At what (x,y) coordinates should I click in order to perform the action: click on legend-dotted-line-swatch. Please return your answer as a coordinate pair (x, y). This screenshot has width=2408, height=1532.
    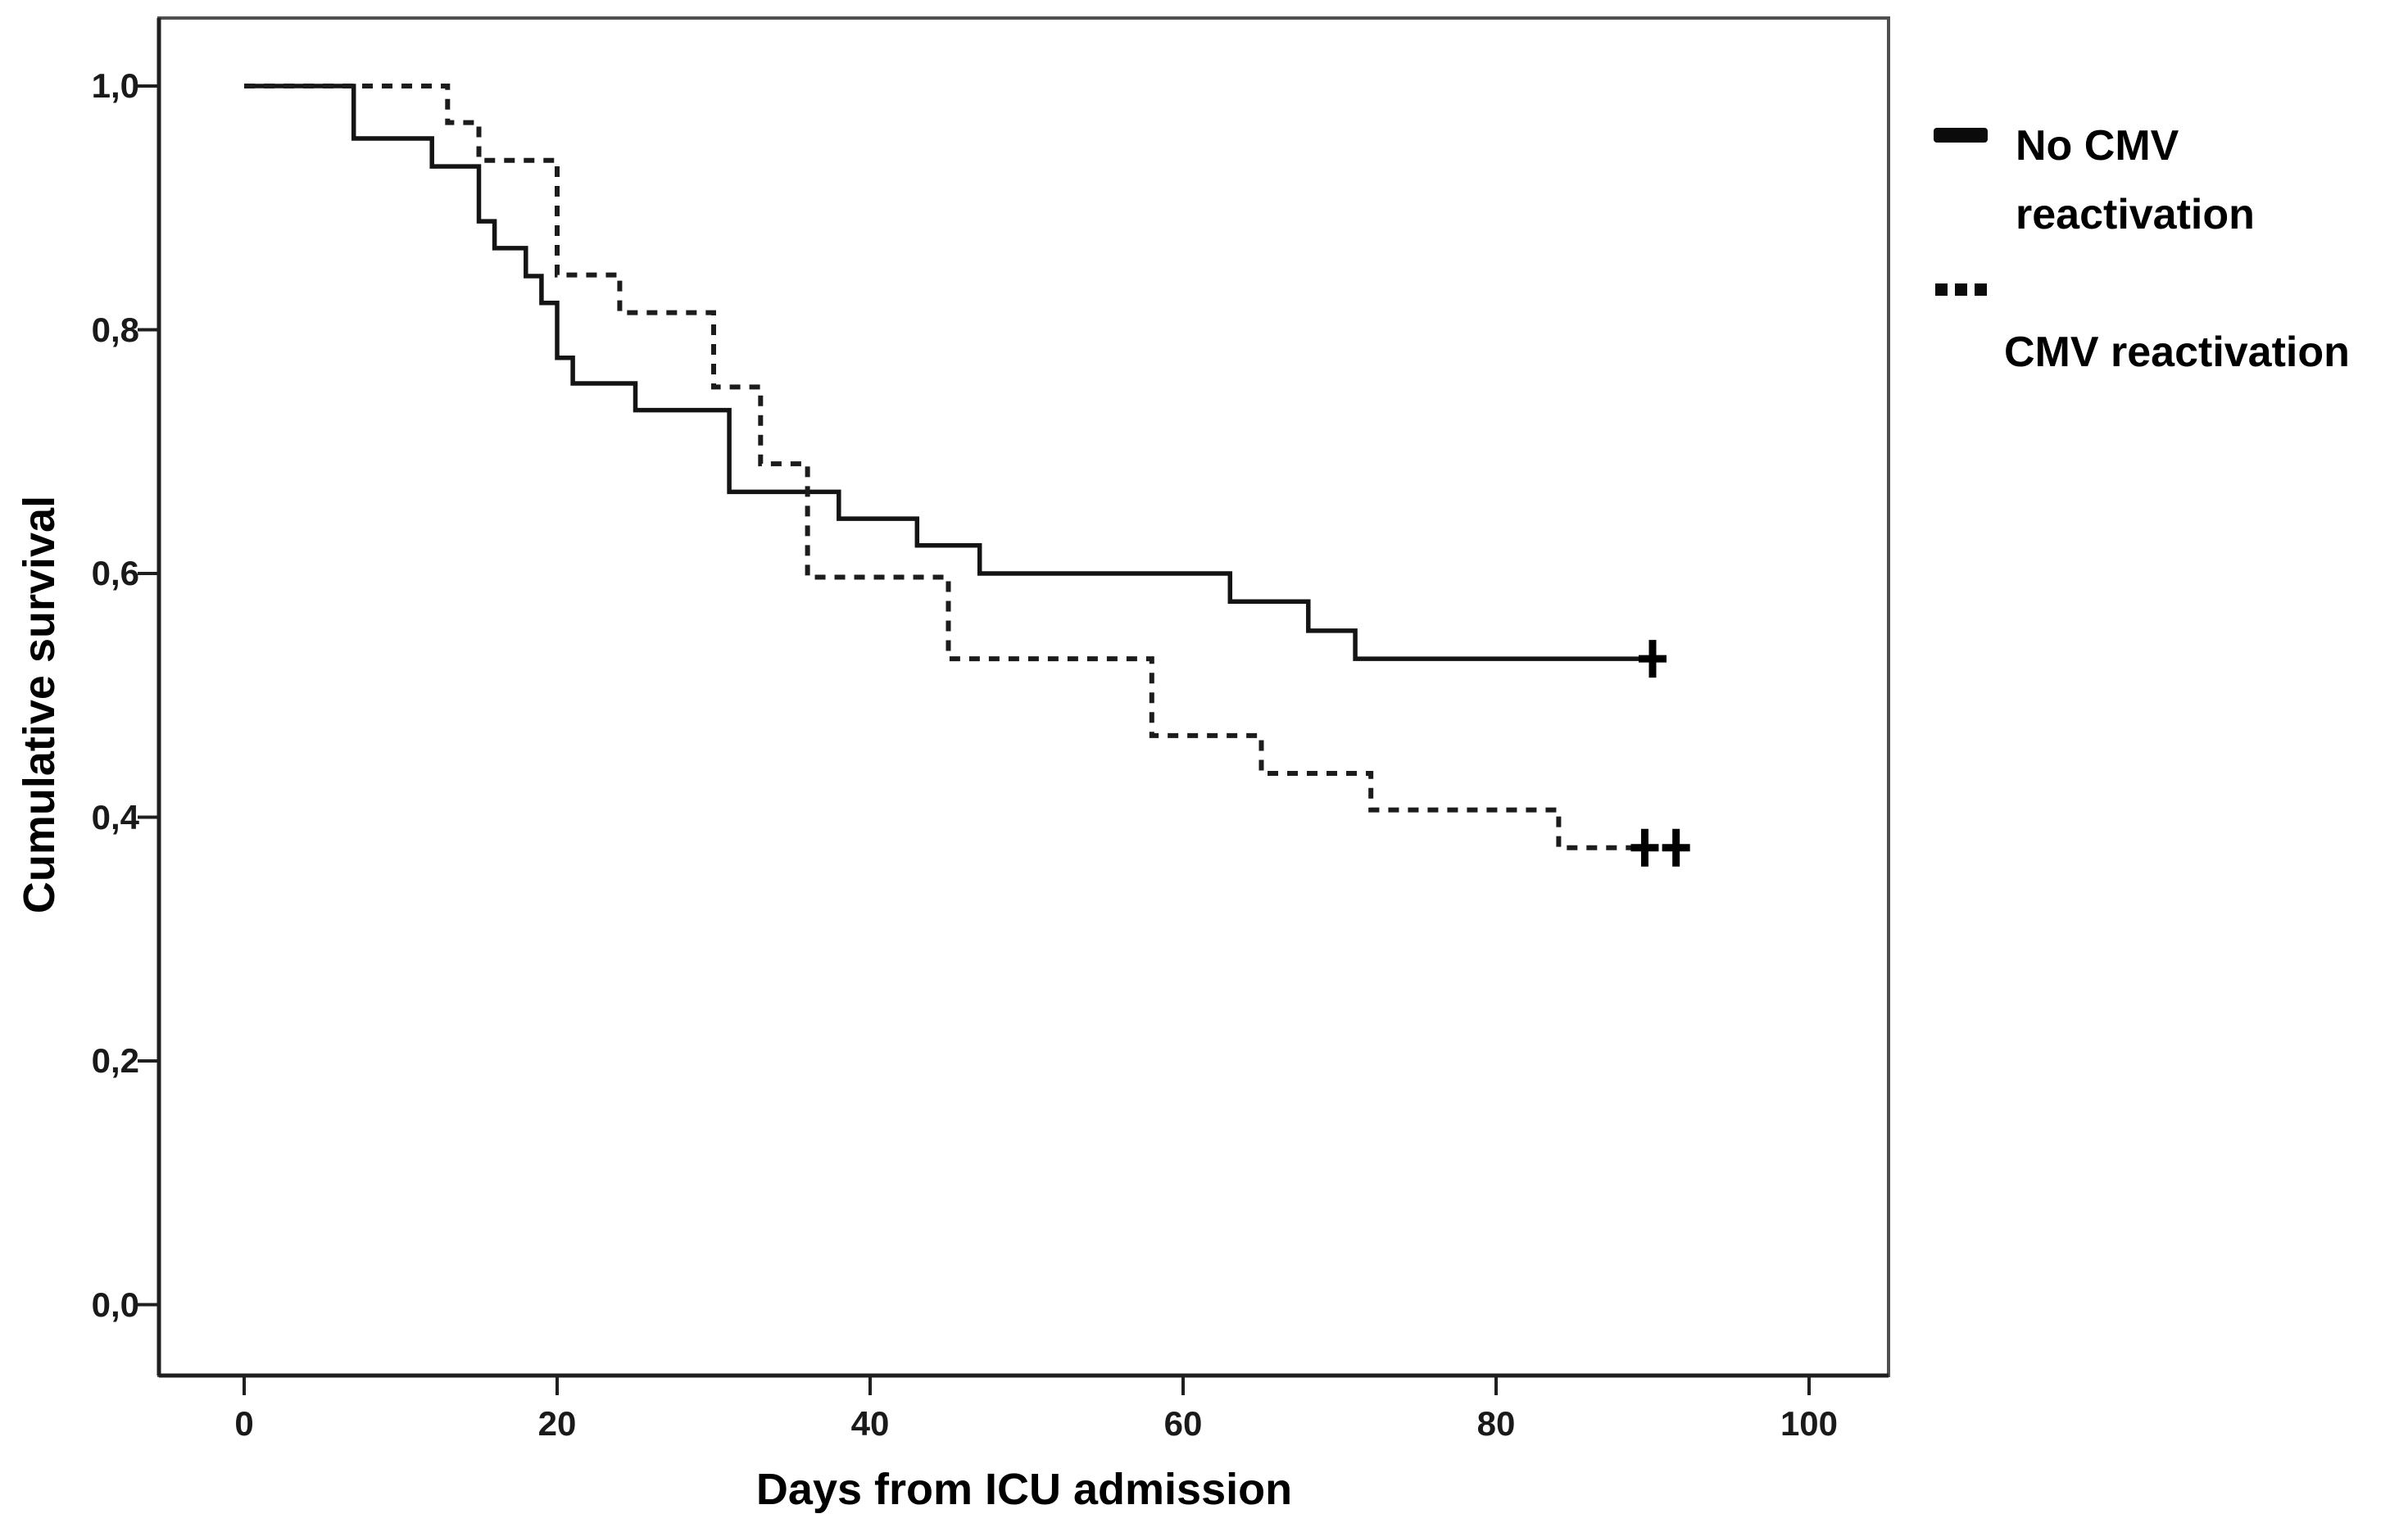
    Looking at the image, I should click on (1964, 290).